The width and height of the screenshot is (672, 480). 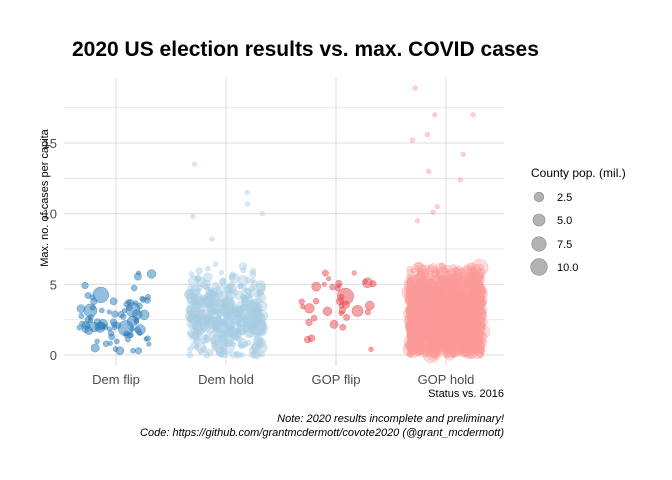 I want to click on legend-title: County pop. (mil.), so click(x=578, y=173).